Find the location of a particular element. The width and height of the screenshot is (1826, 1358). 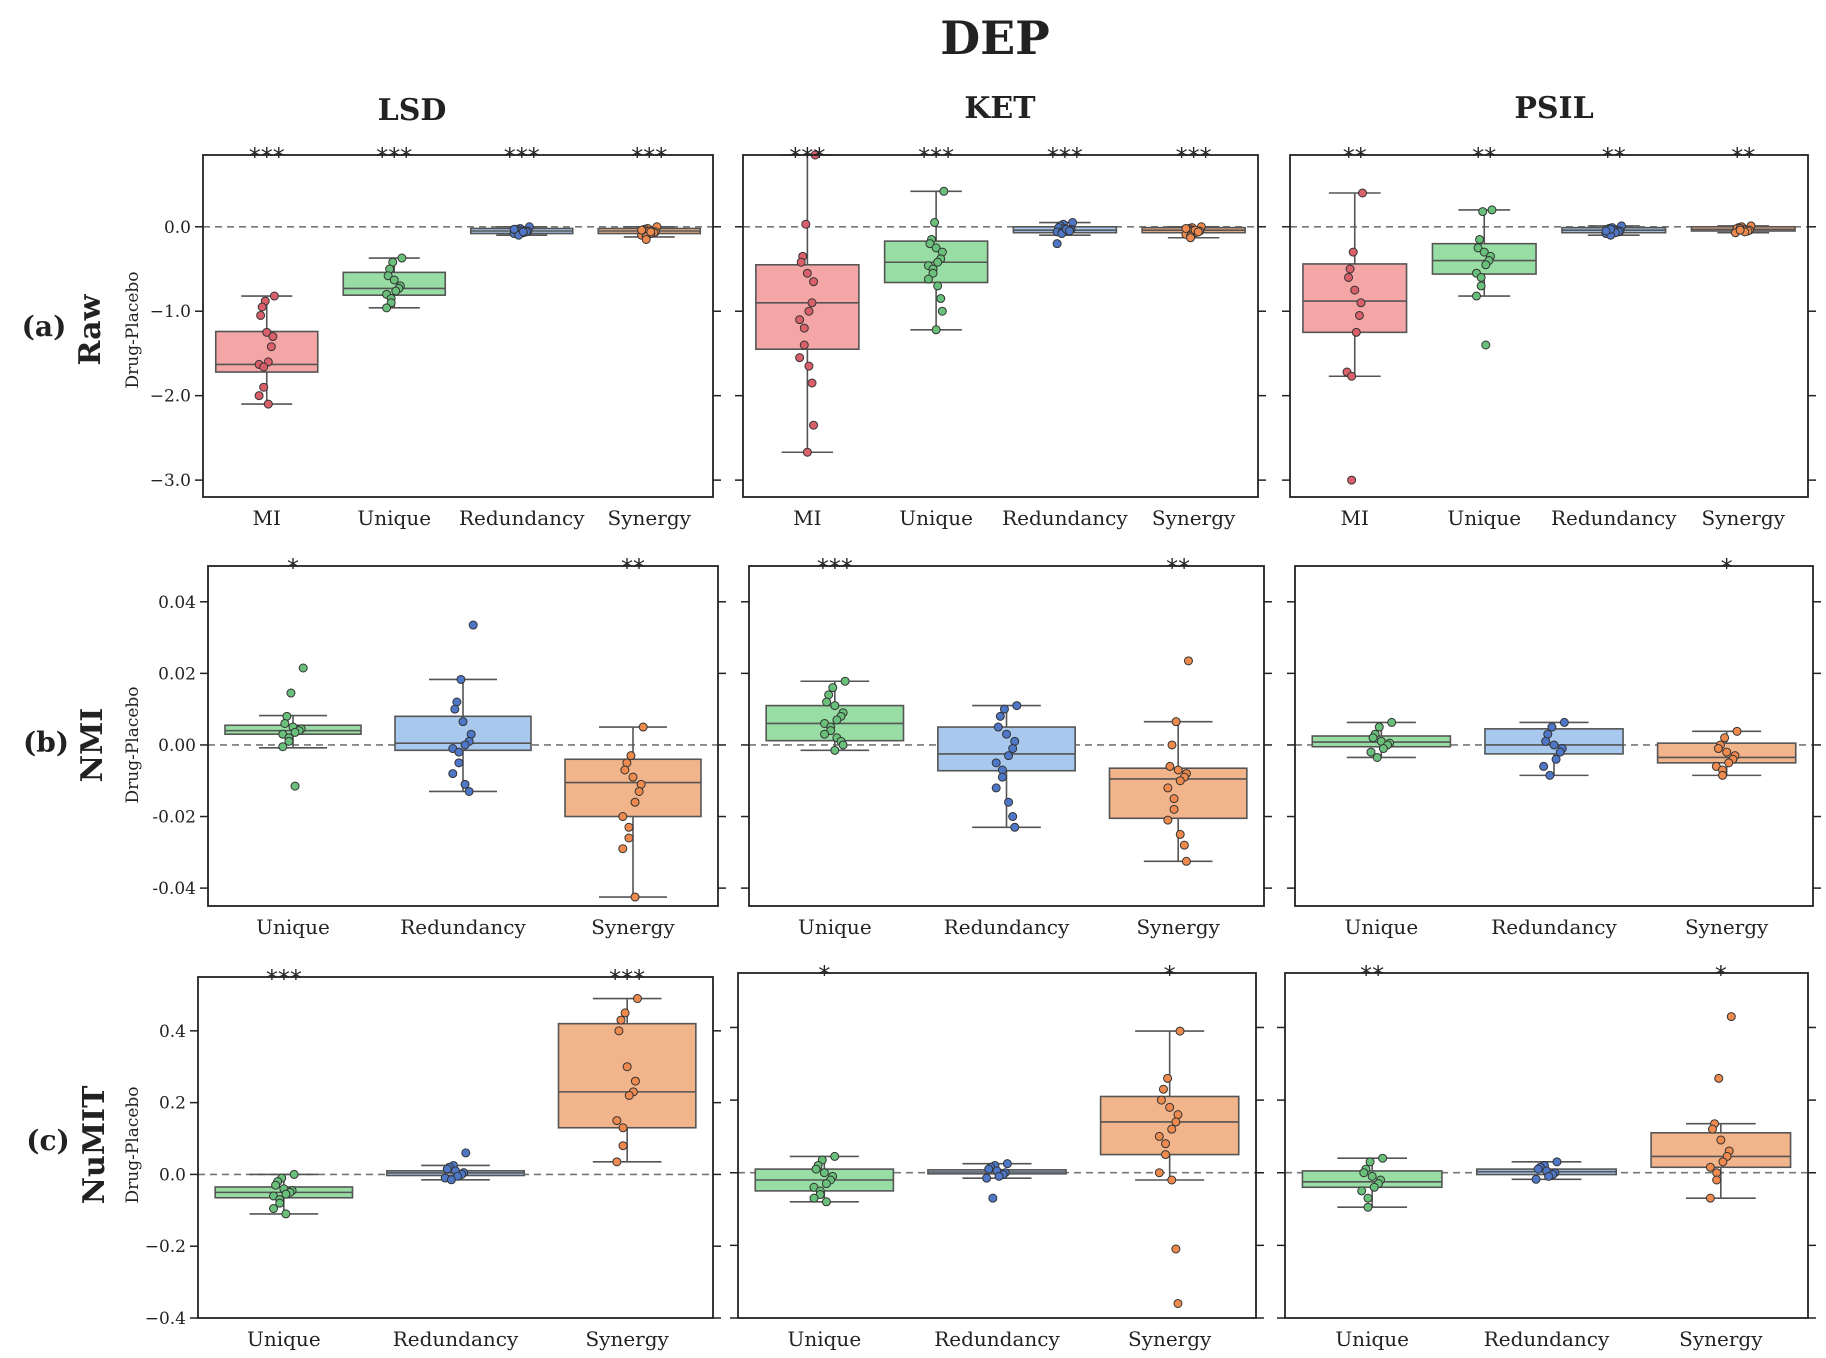

x-tick-label-mi: MI is located at coordinates (807, 518).